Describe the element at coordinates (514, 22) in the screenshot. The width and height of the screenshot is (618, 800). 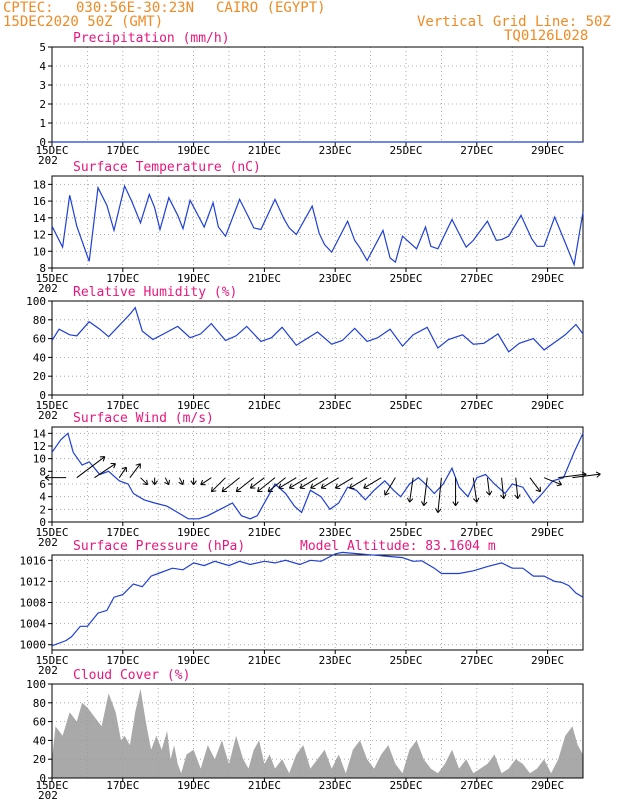
I see `header-grid-note: Vertical Grid Line: 50Z` at that location.